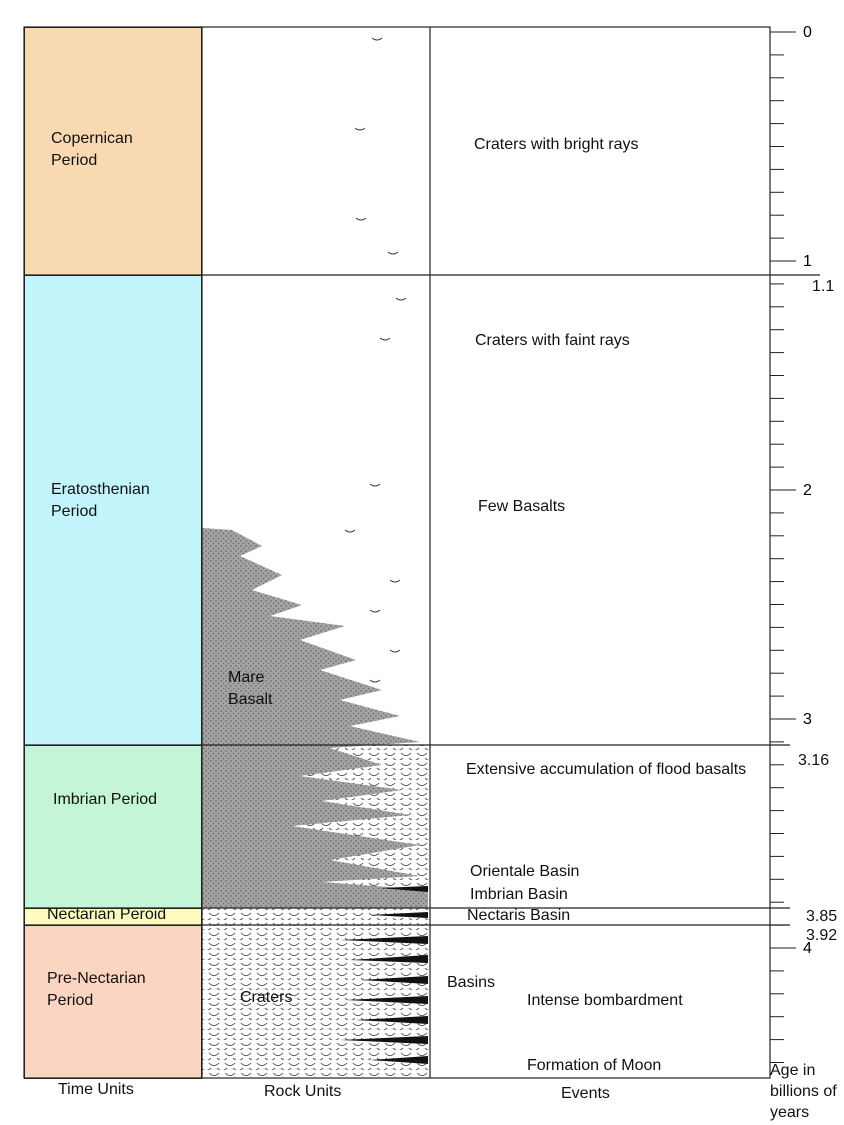  Describe the element at coordinates (605, 1000) in the screenshot. I see `event: Intense bombardment` at that location.